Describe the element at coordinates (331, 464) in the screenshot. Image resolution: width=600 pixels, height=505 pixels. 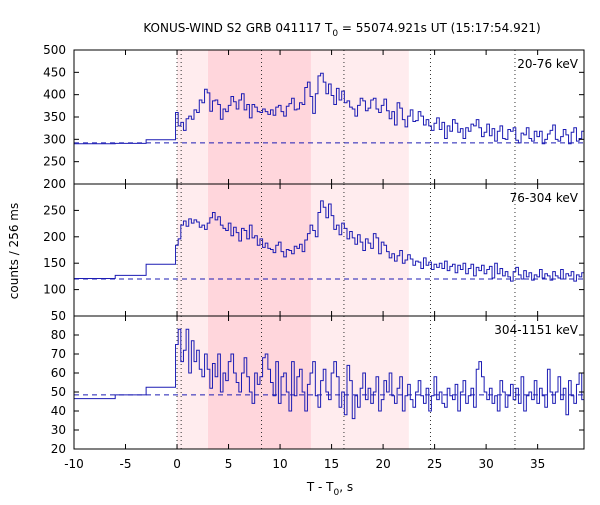
I see `x-tick-label: 15` at that location.